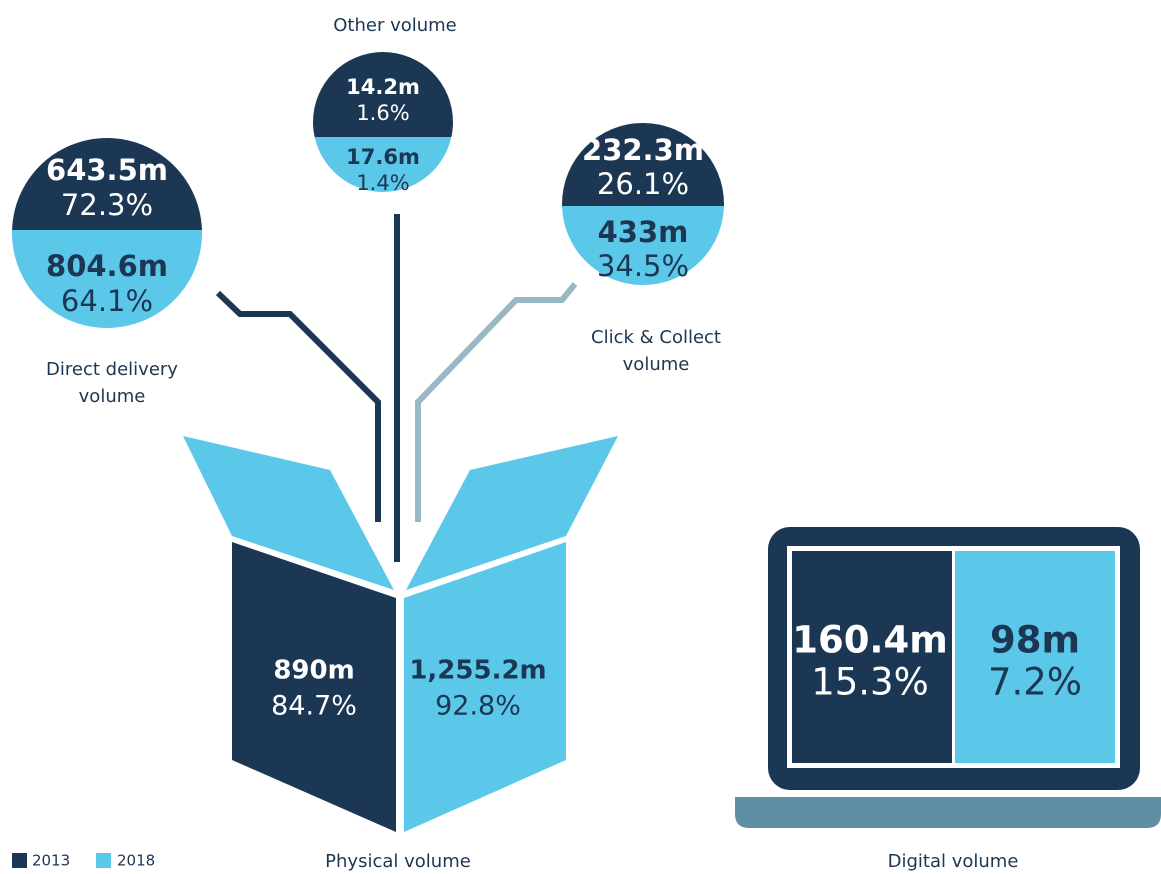  I want to click on value: 14.2m, so click(383, 87).